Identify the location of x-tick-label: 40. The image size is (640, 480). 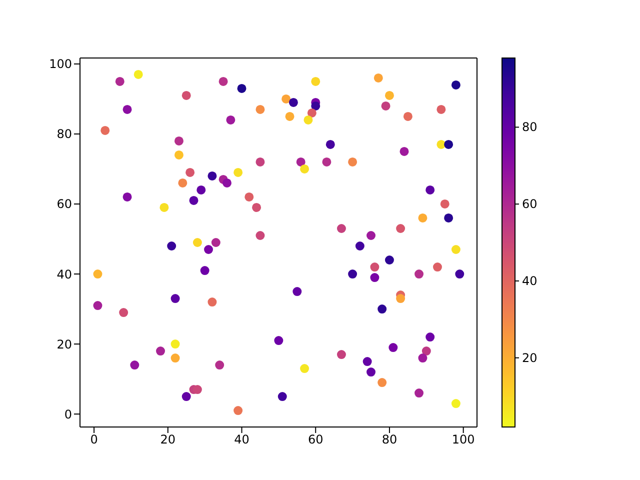
(242, 439).